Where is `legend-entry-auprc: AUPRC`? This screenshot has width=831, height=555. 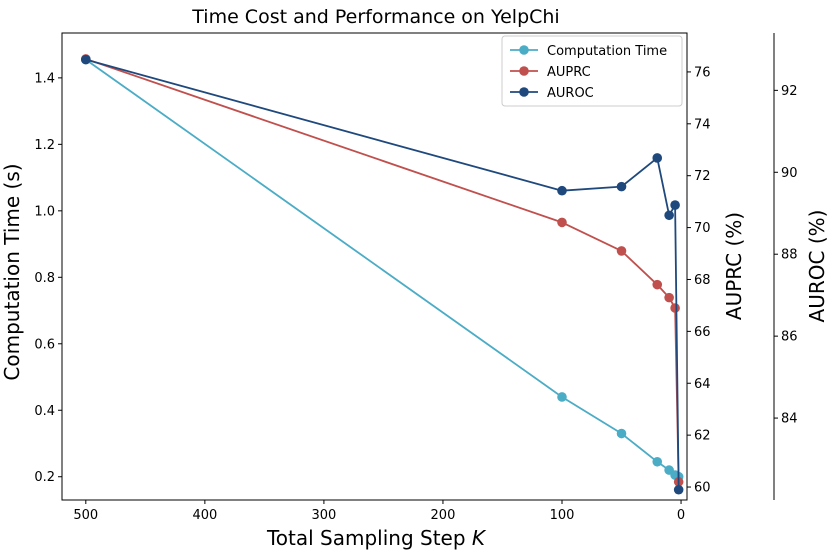 legend-entry-auprc: AUPRC is located at coordinates (550, 72).